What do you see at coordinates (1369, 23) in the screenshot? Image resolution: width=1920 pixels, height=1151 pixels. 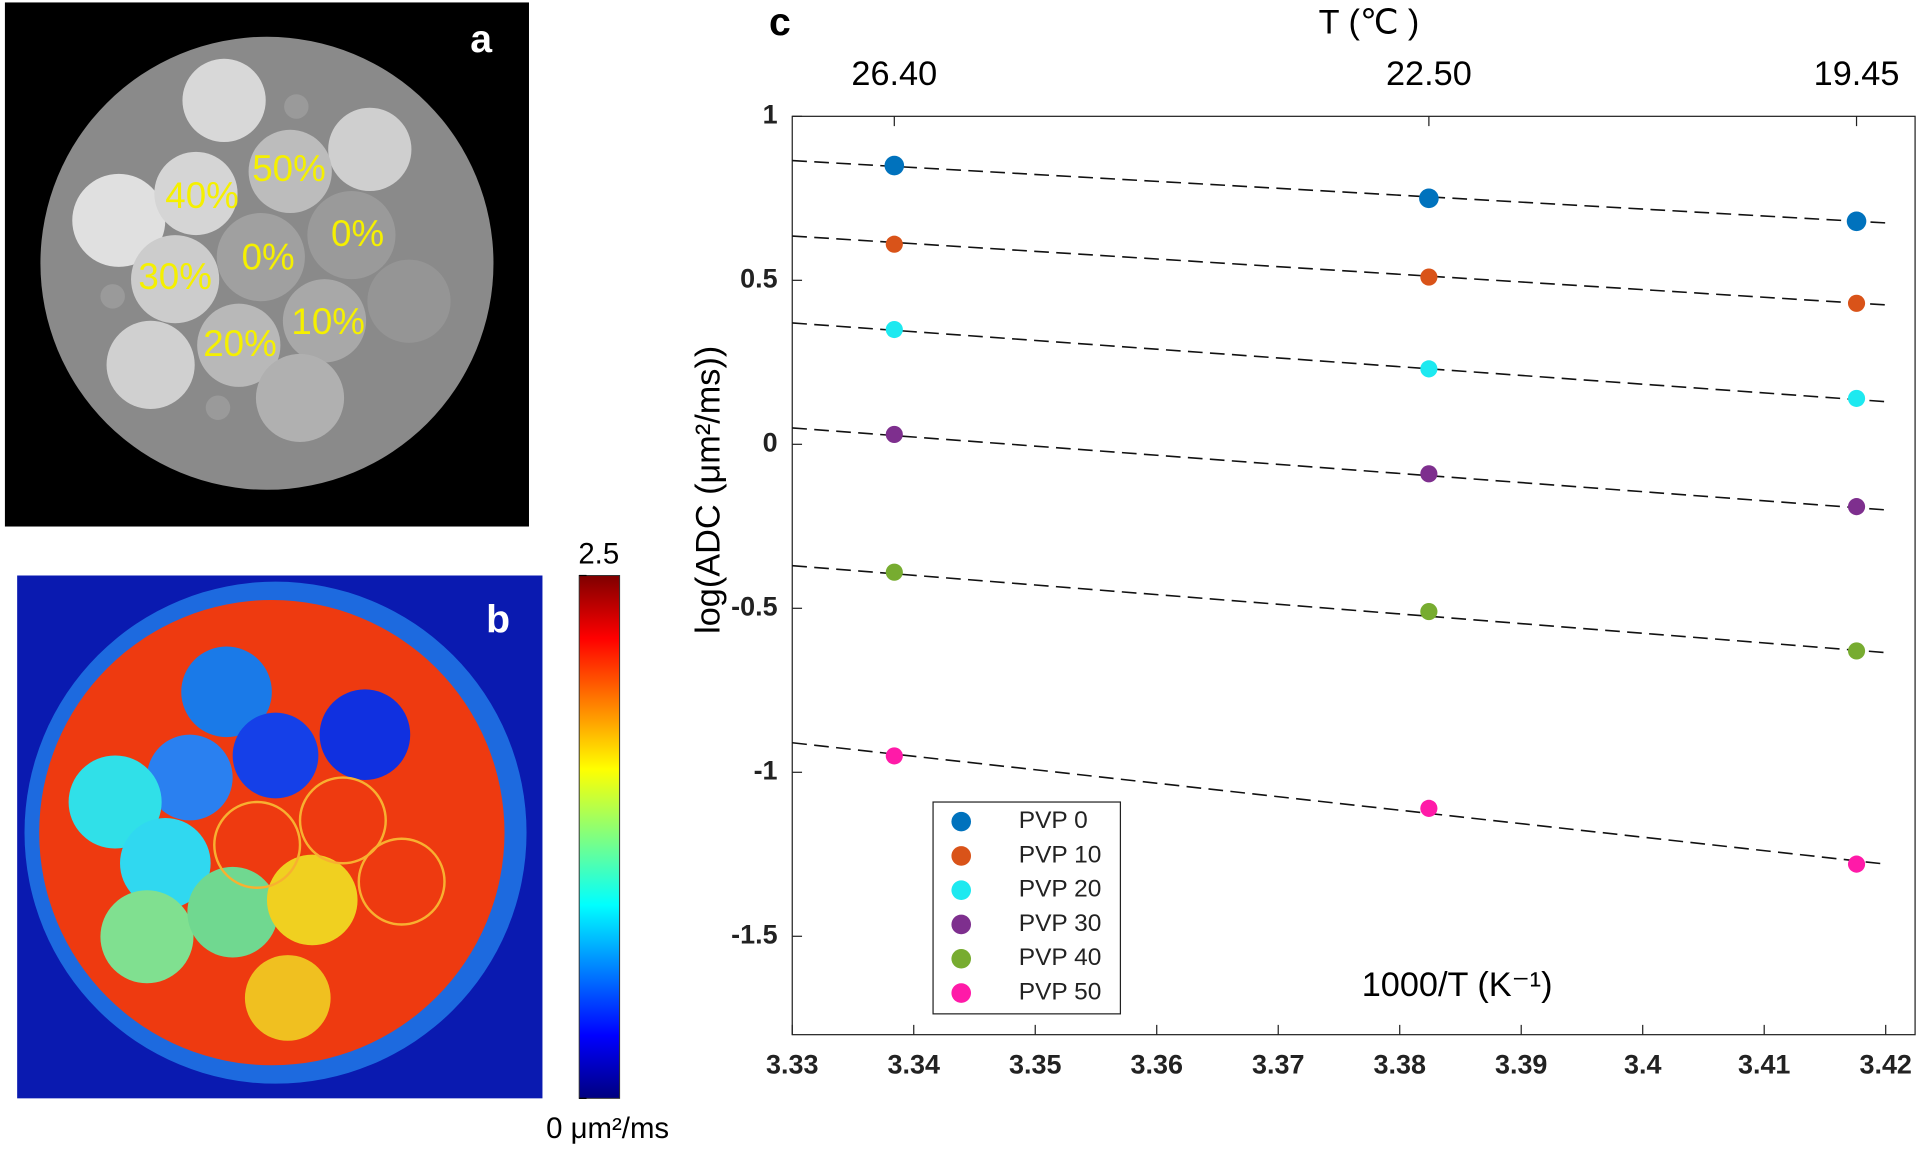 I see `x2-axis-label: T (℃ )` at bounding box center [1369, 23].